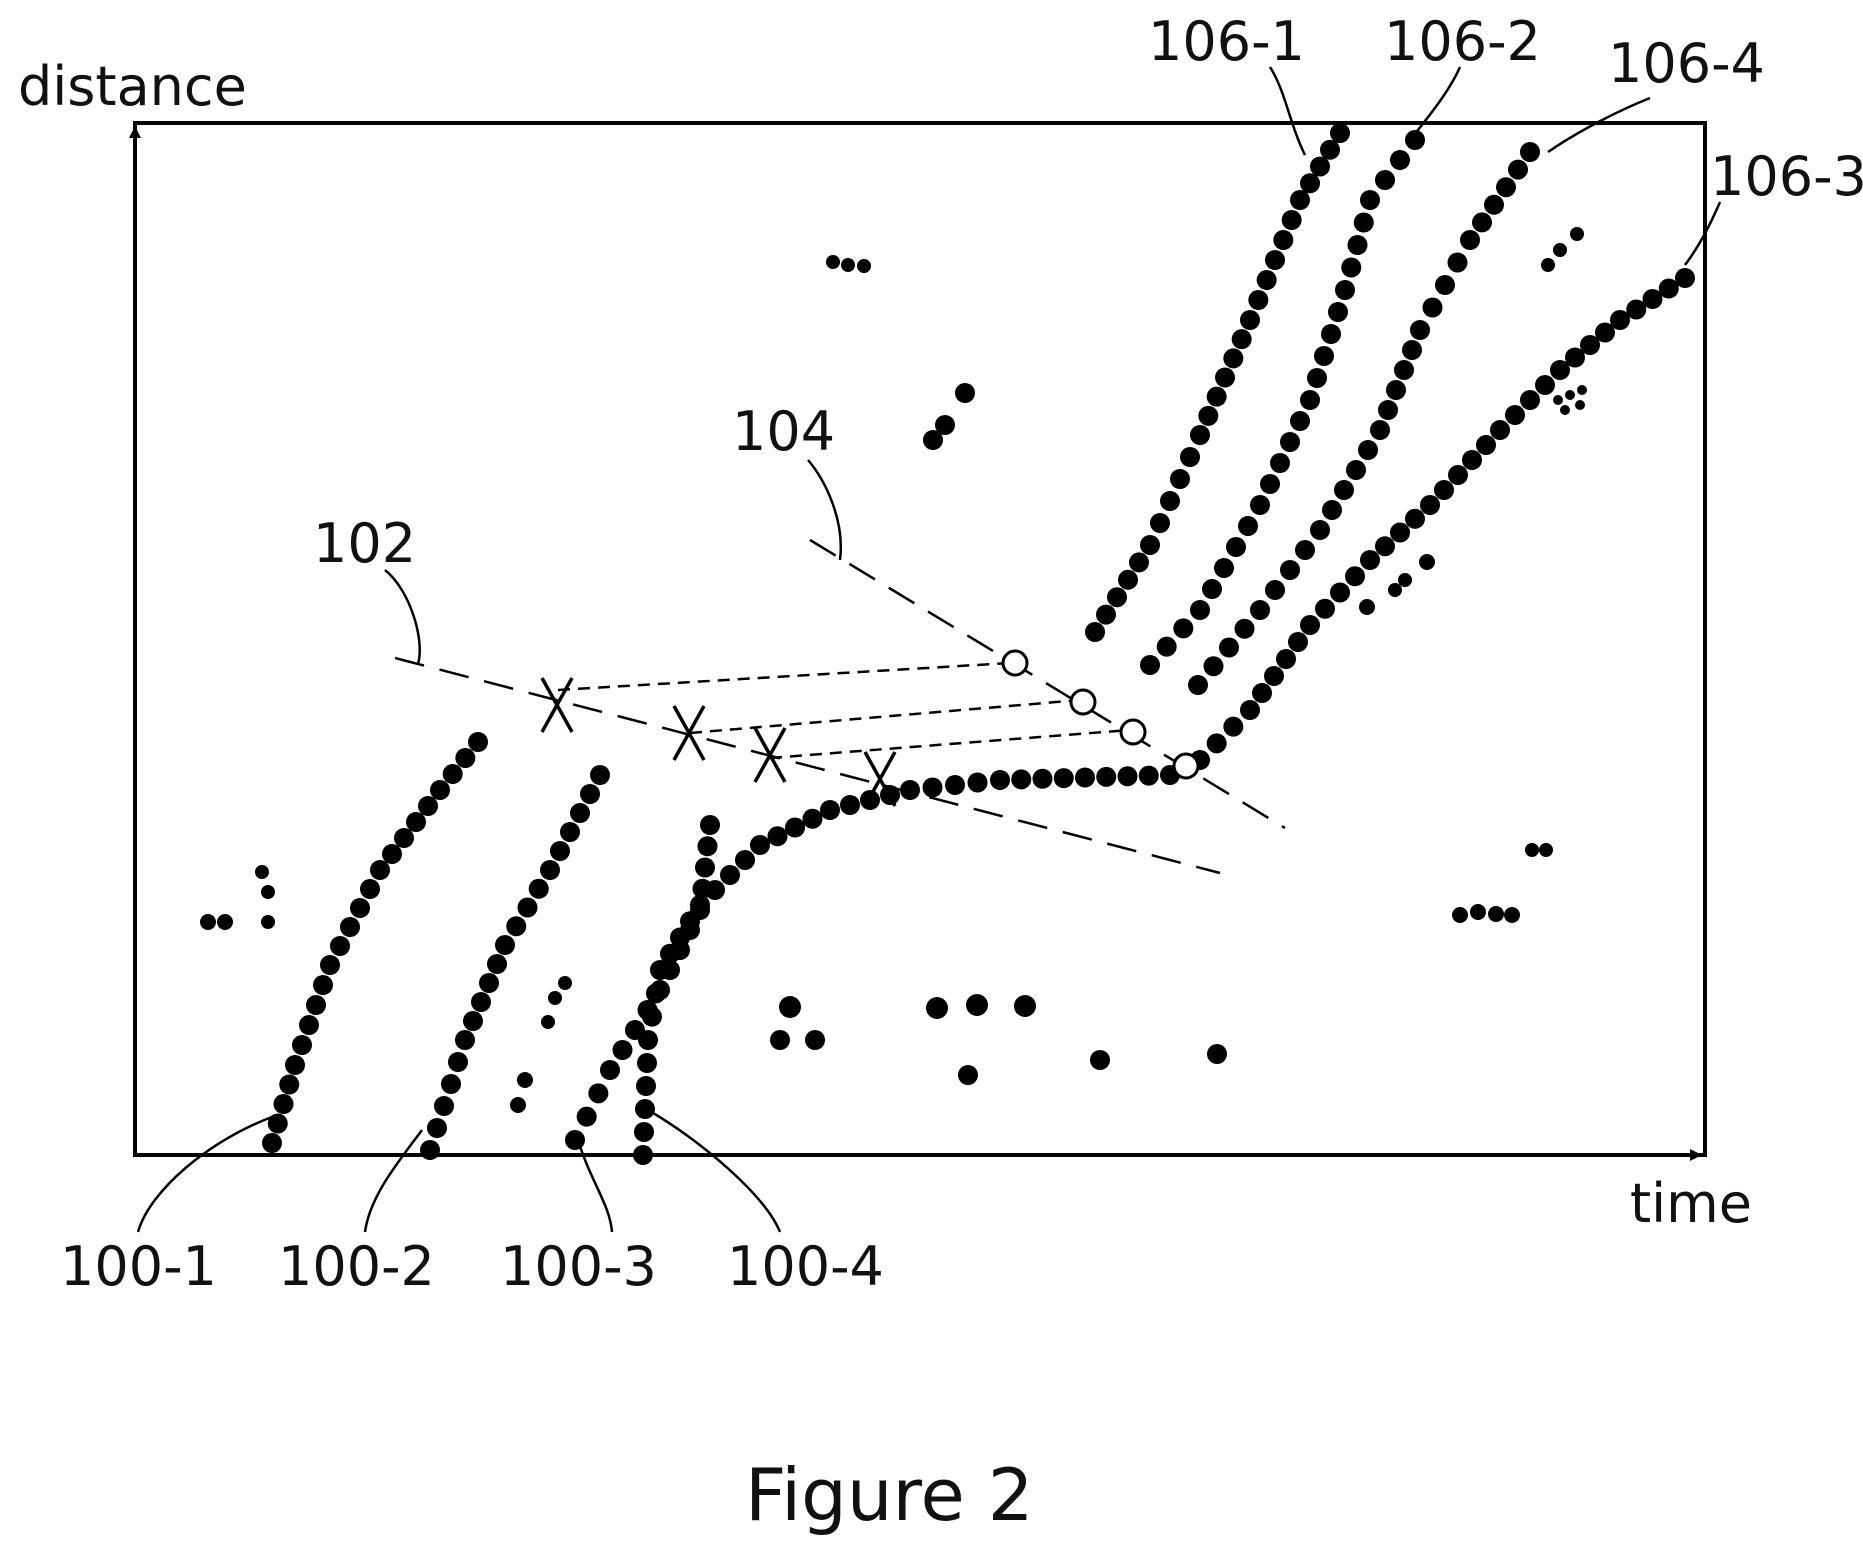  I want to click on label-102: 102, so click(364, 543).